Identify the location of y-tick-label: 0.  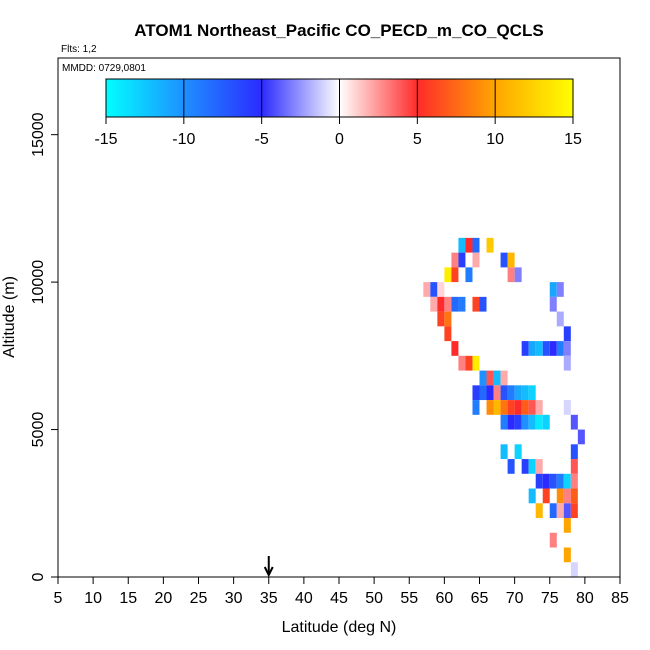
(38, 576).